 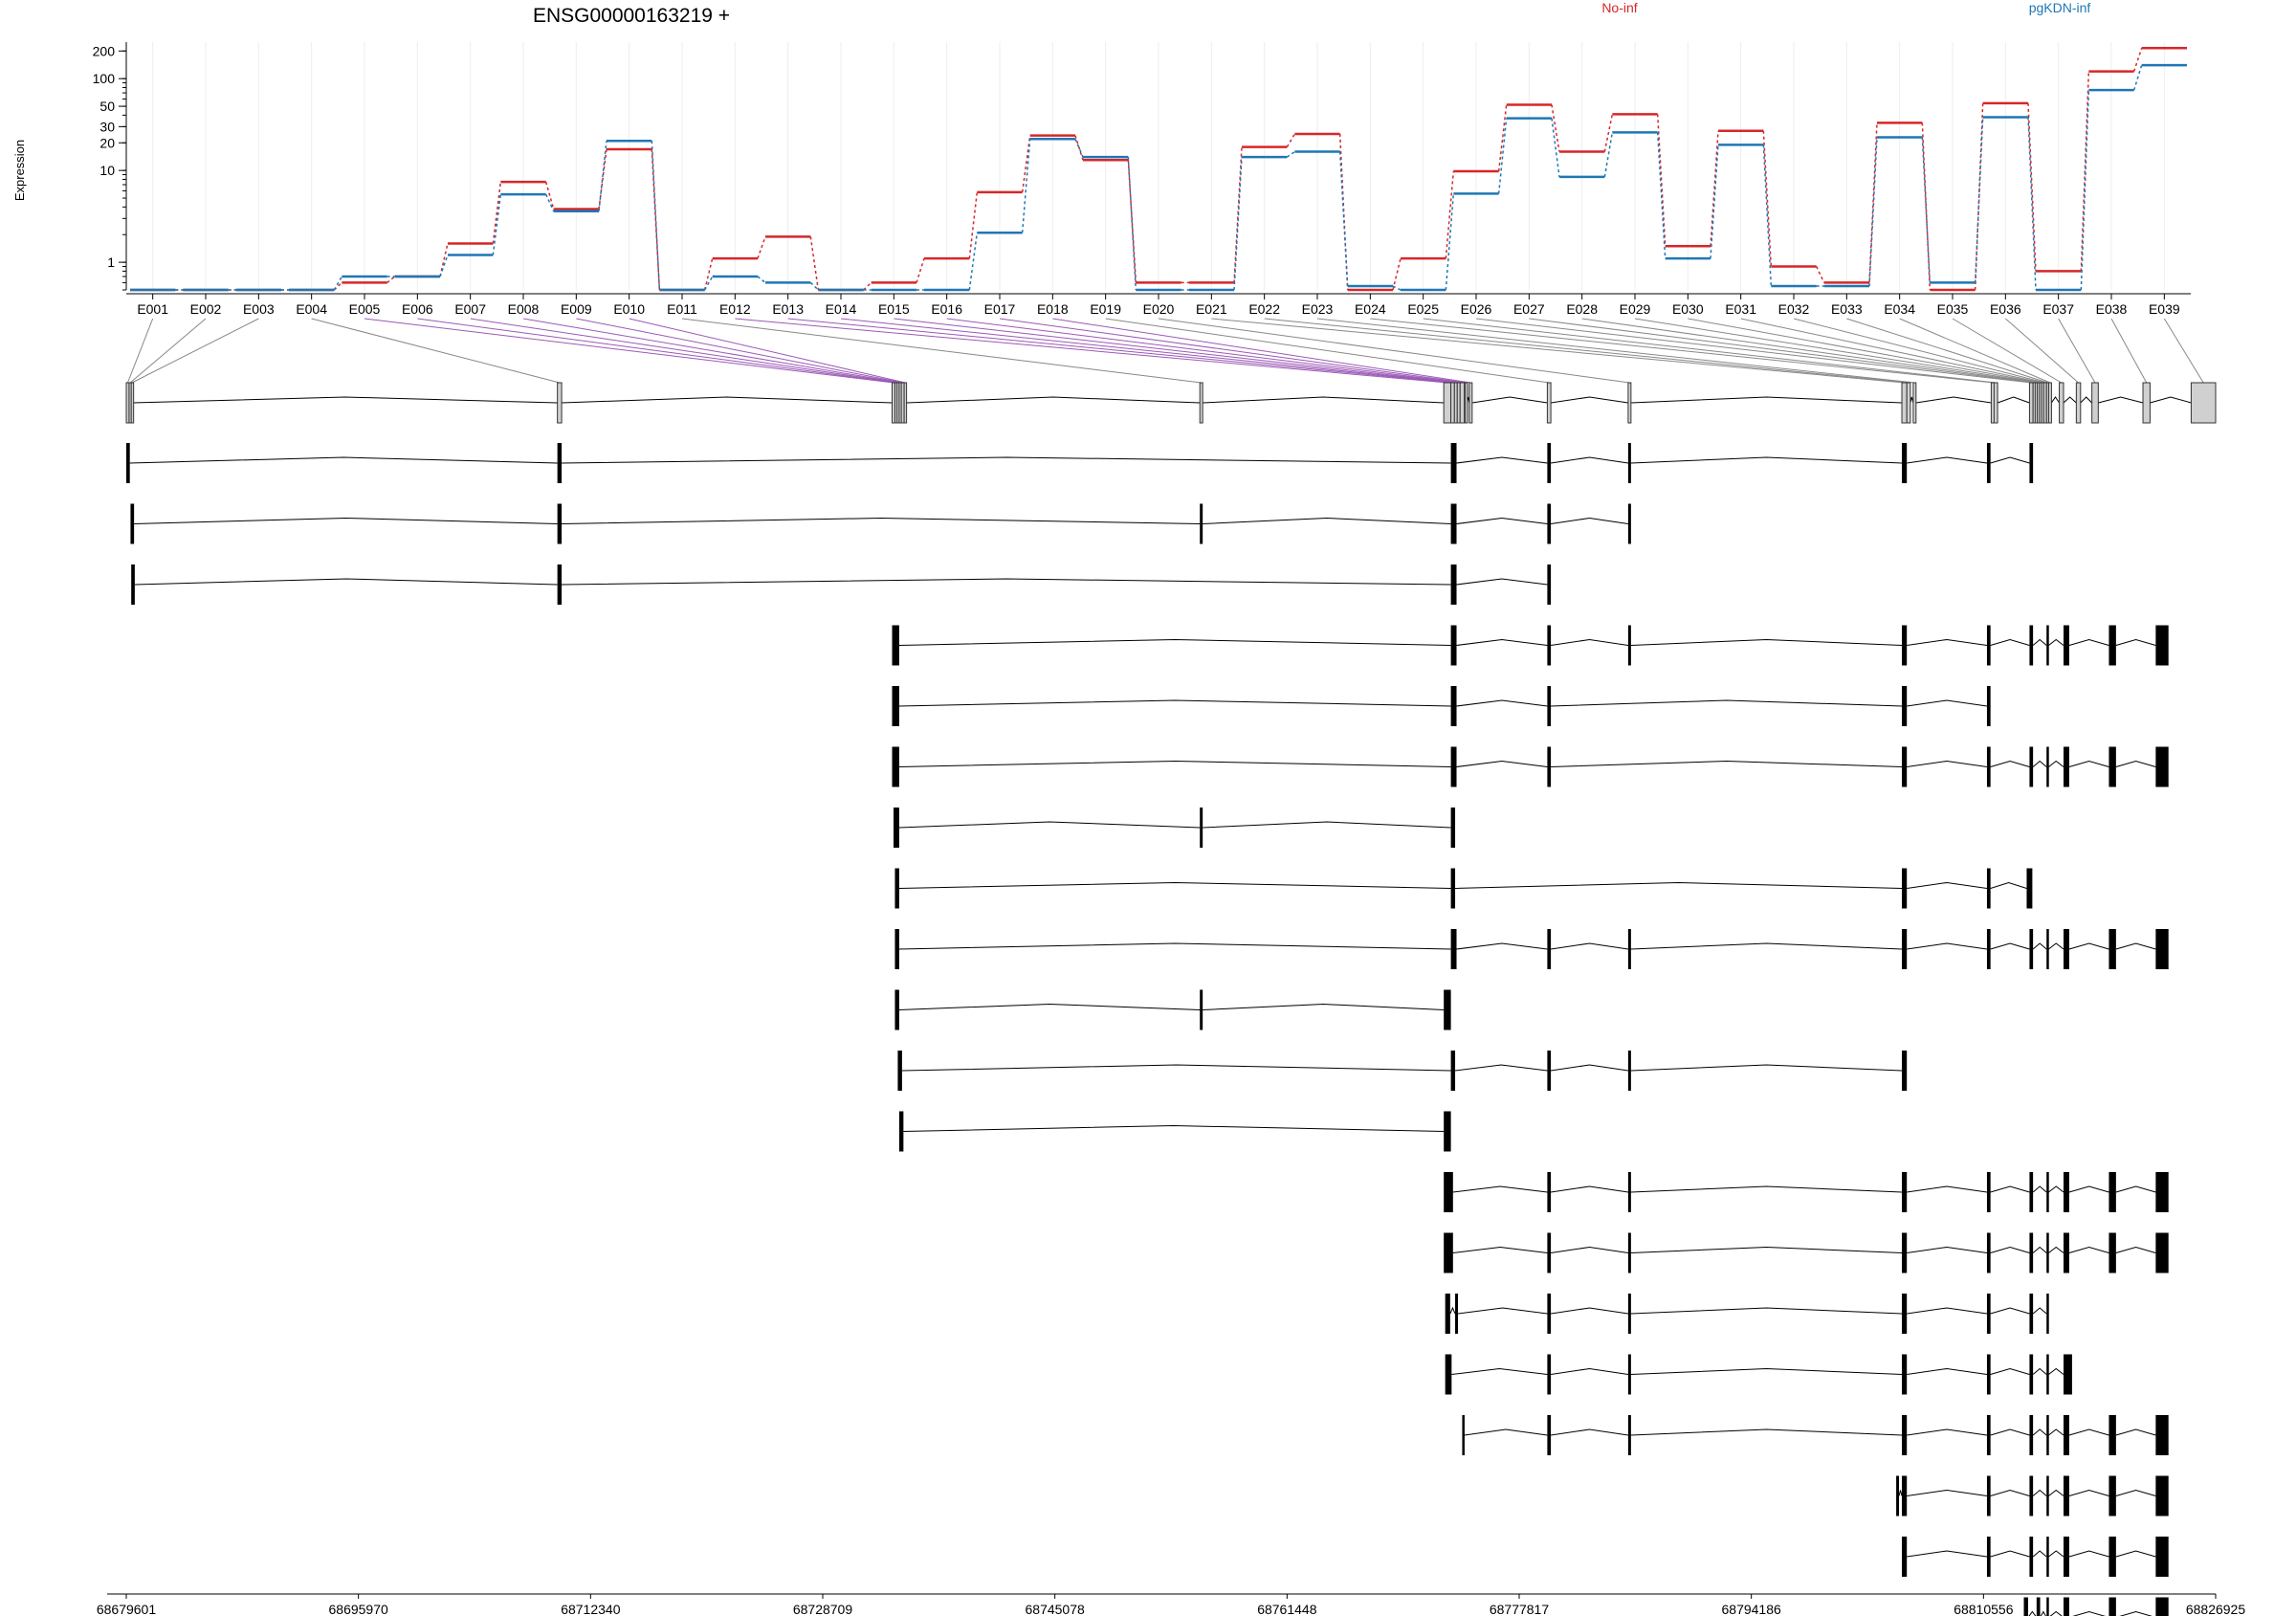 What do you see at coordinates (107, 170) in the screenshot?
I see `y-tick-label: 10` at bounding box center [107, 170].